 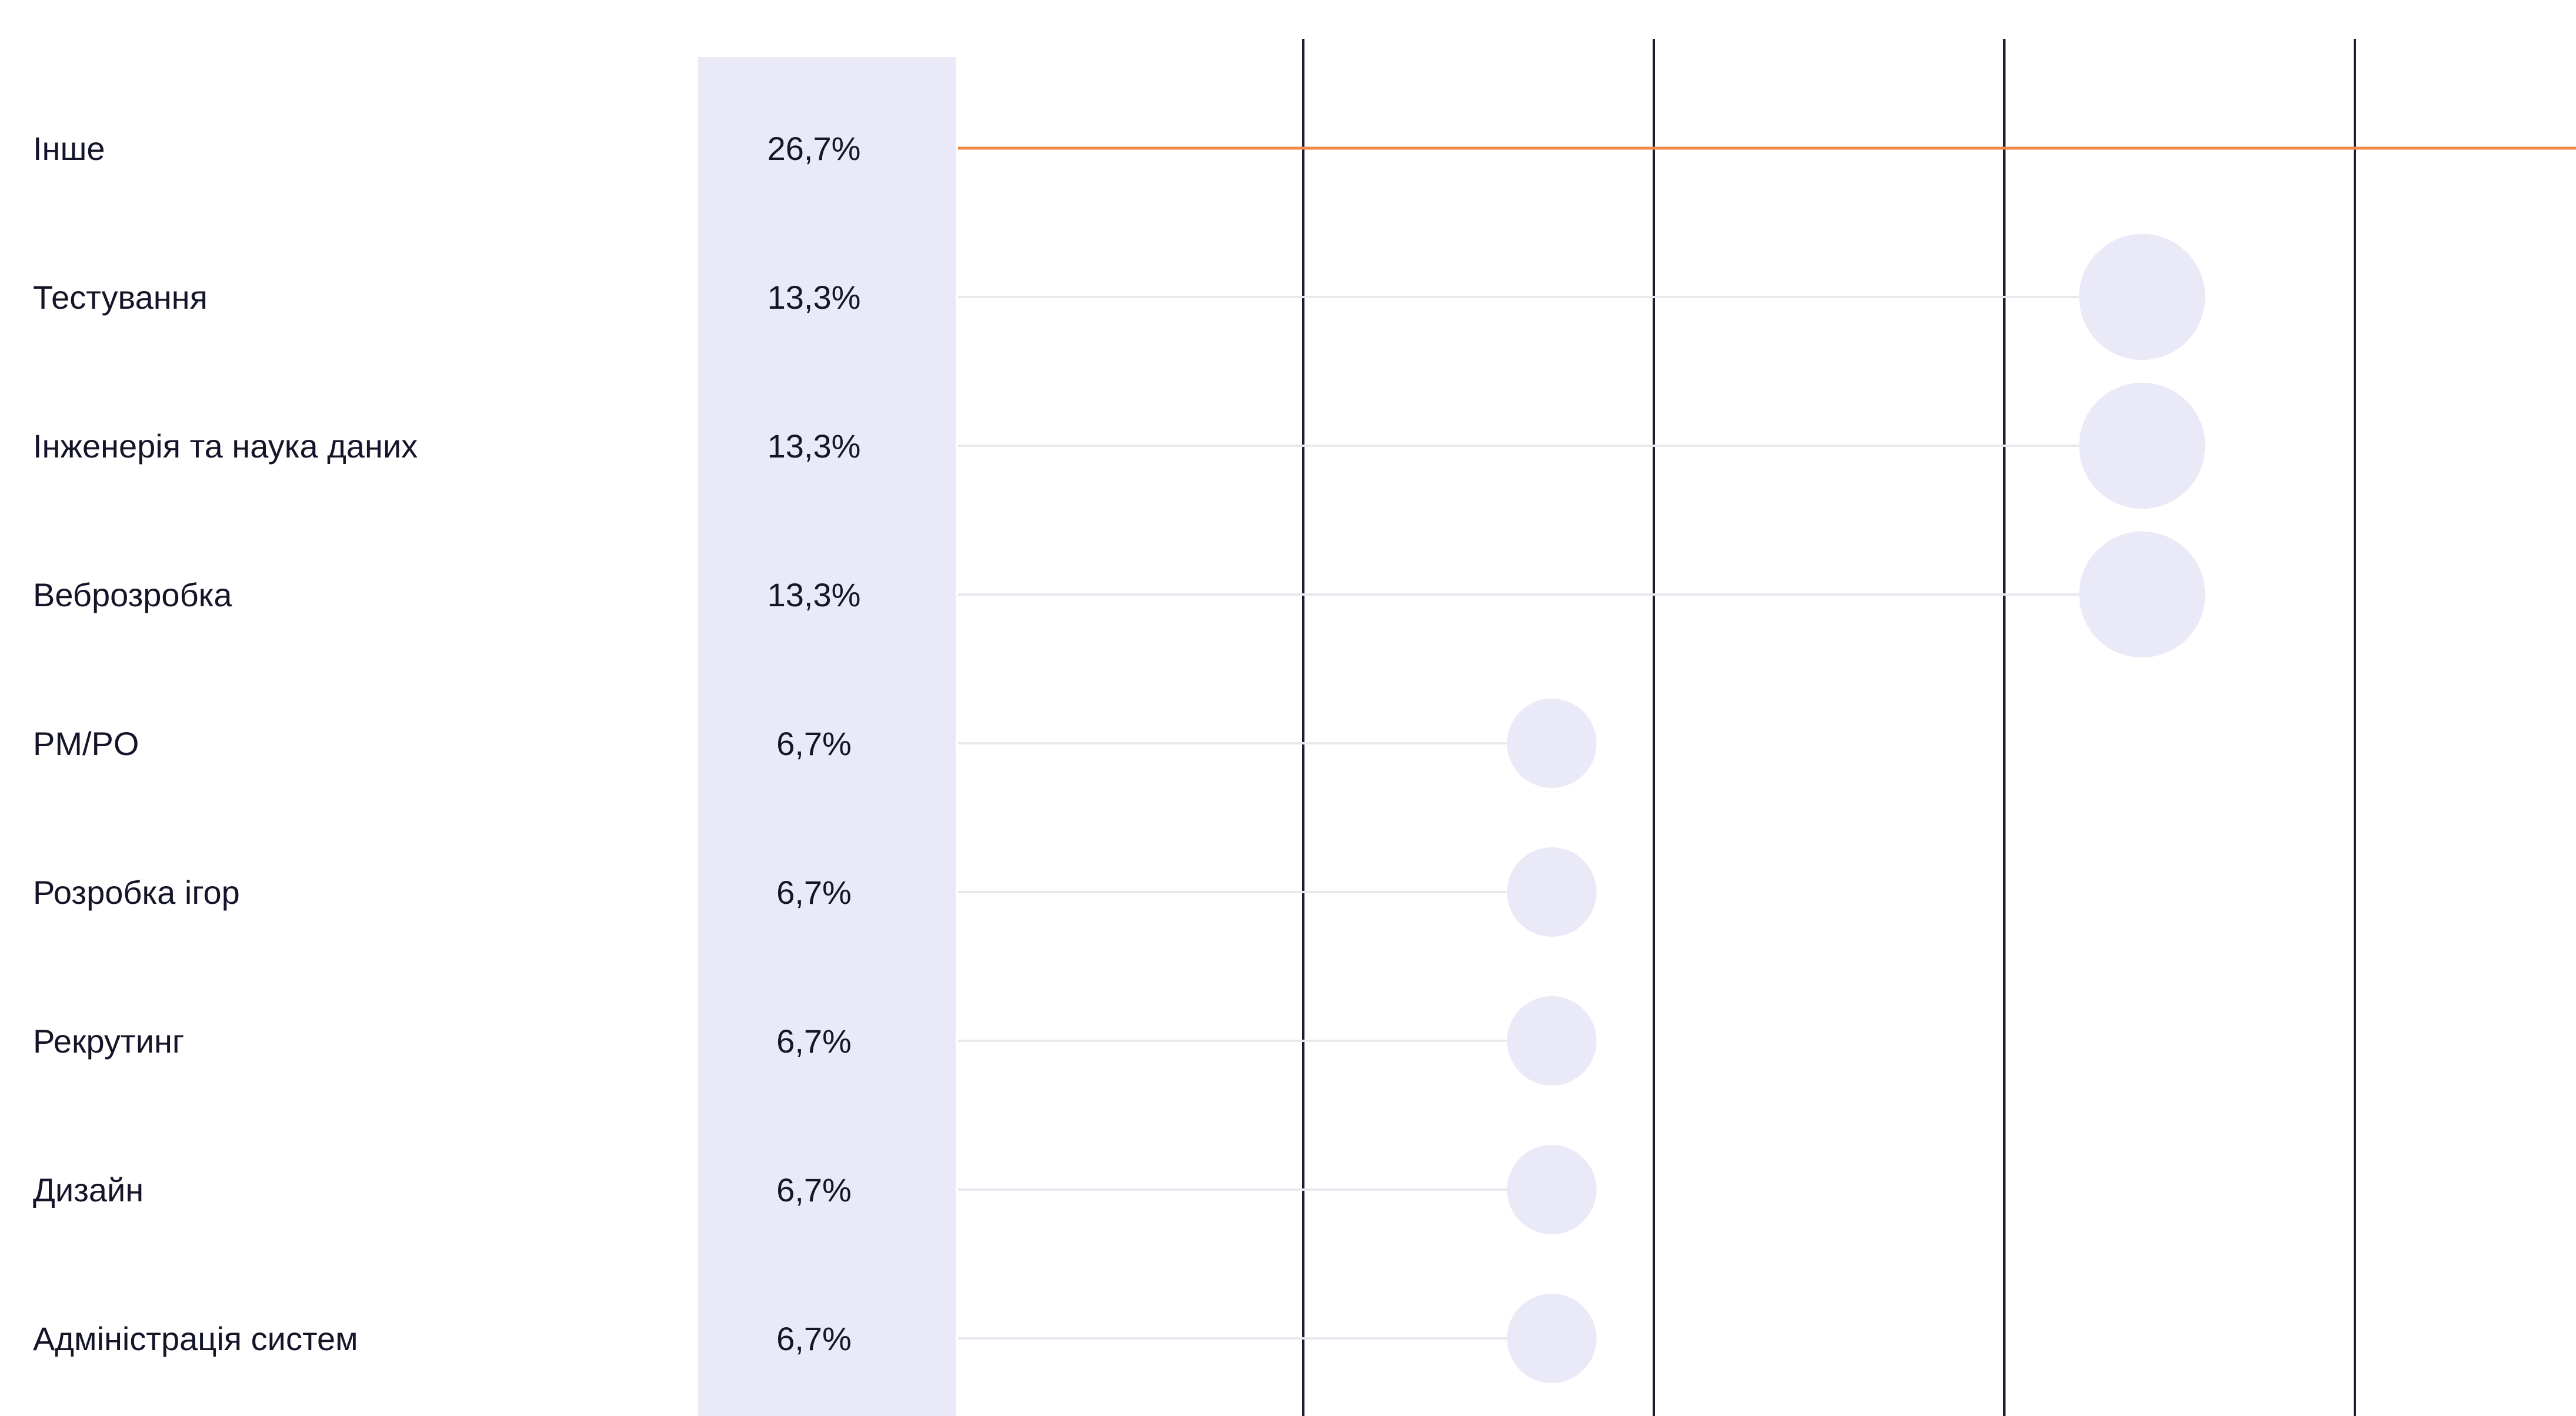 What do you see at coordinates (814, 148) in the screenshot?
I see `value-label: 26,7%` at bounding box center [814, 148].